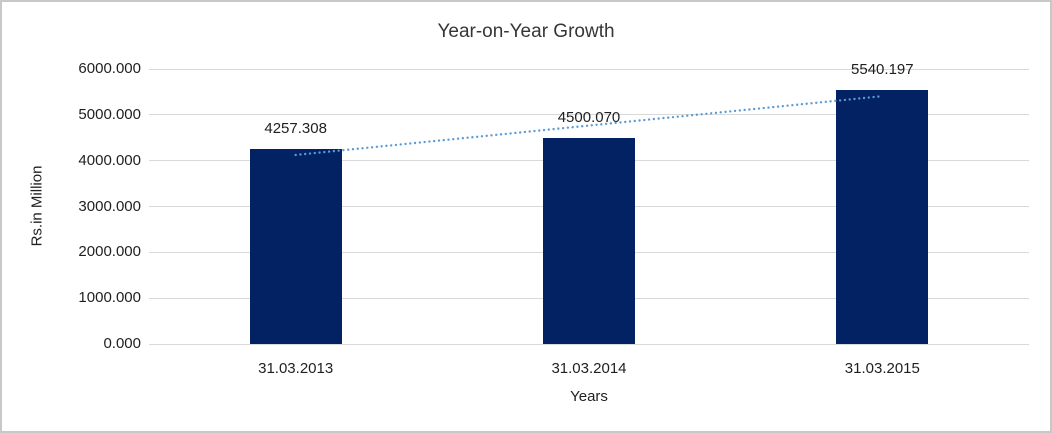 The width and height of the screenshot is (1052, 433). I want to click on linear-trendline, so click(589, 125).